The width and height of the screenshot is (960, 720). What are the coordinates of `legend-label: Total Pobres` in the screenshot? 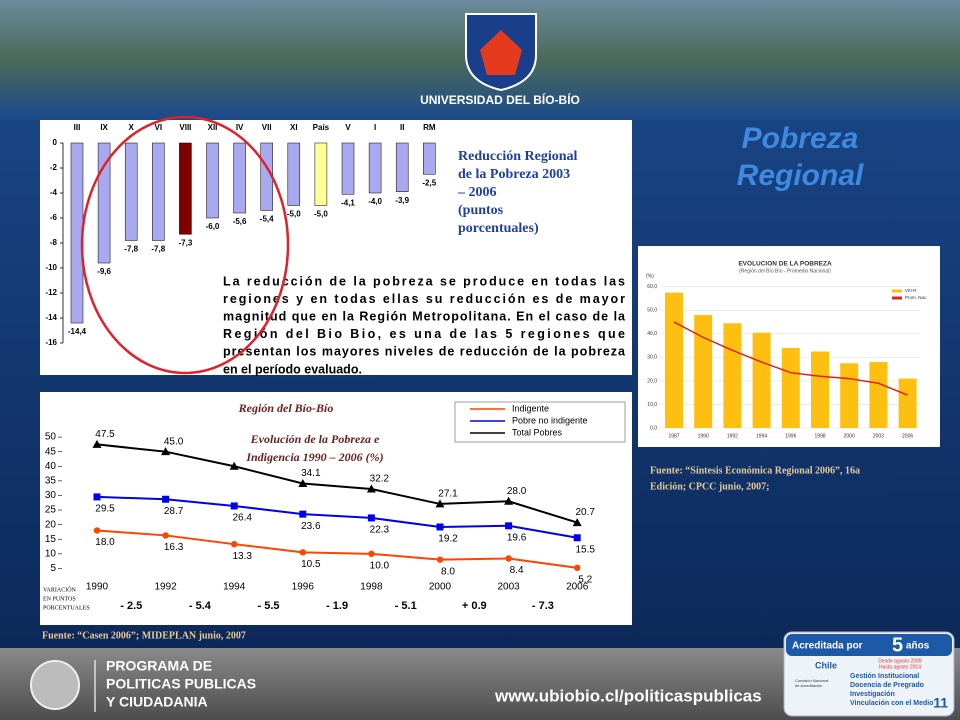 It's located at (537, 432).